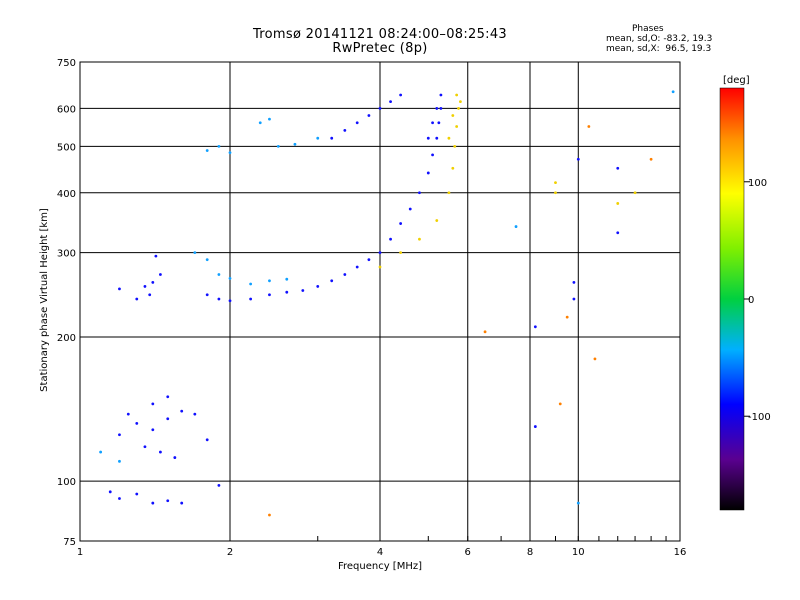 The width and height of the screenshot is (800, 600). I want to click on x-tick-label: 1, so click(80, 552).